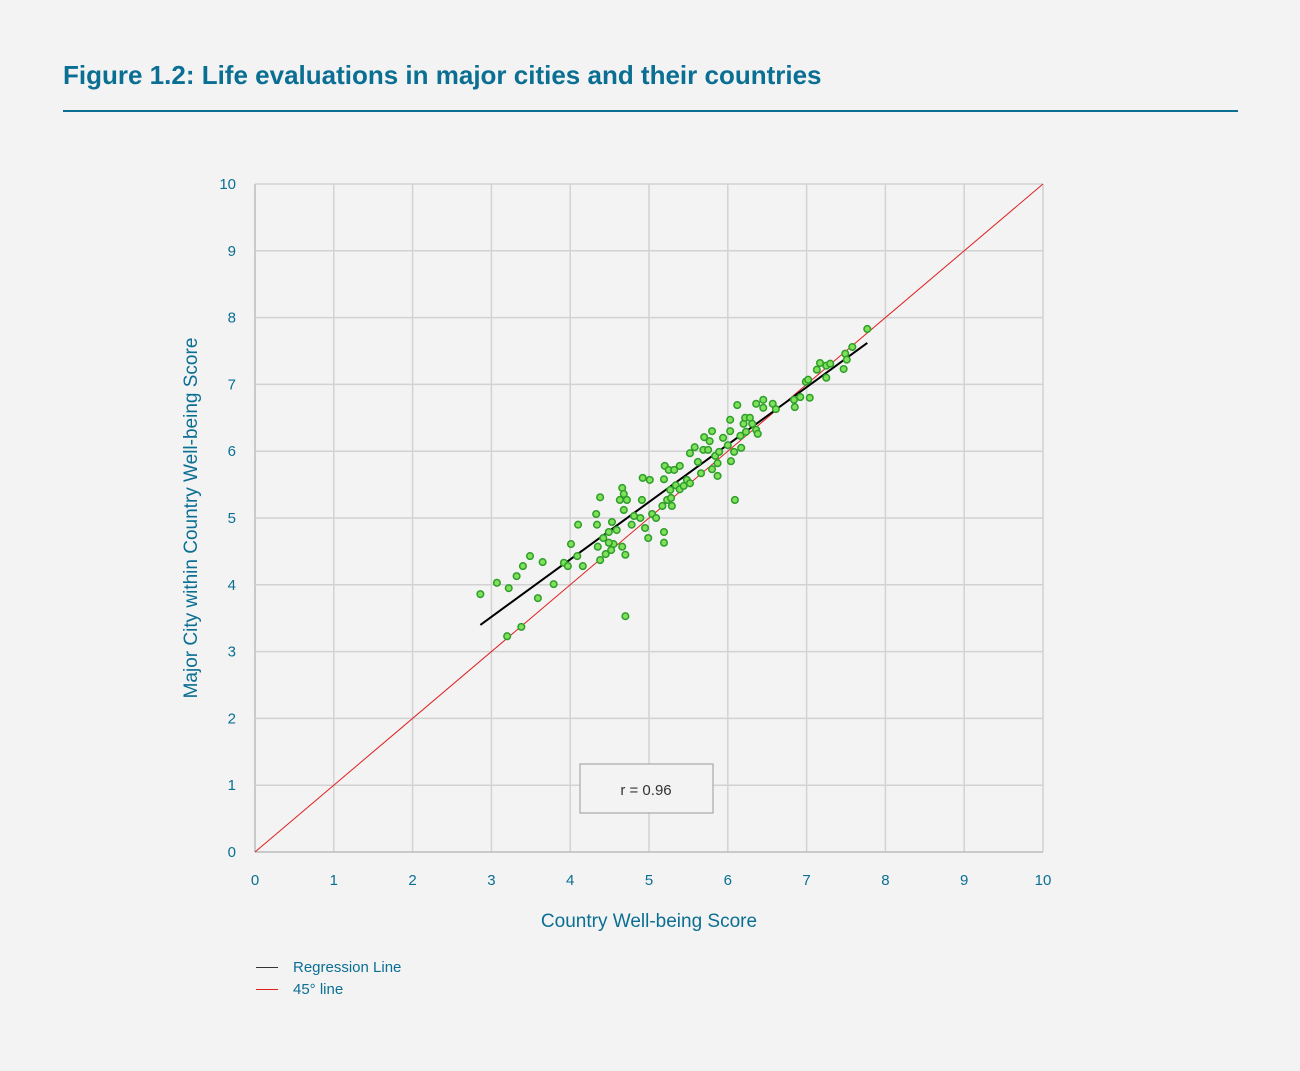 Image resolution: width=1300 pixels, height=1071 pixels. What do you see at coordinates (227, 184) in the screenshot?
I see `y-tick-label: 10` at bounding box center [227, 184].